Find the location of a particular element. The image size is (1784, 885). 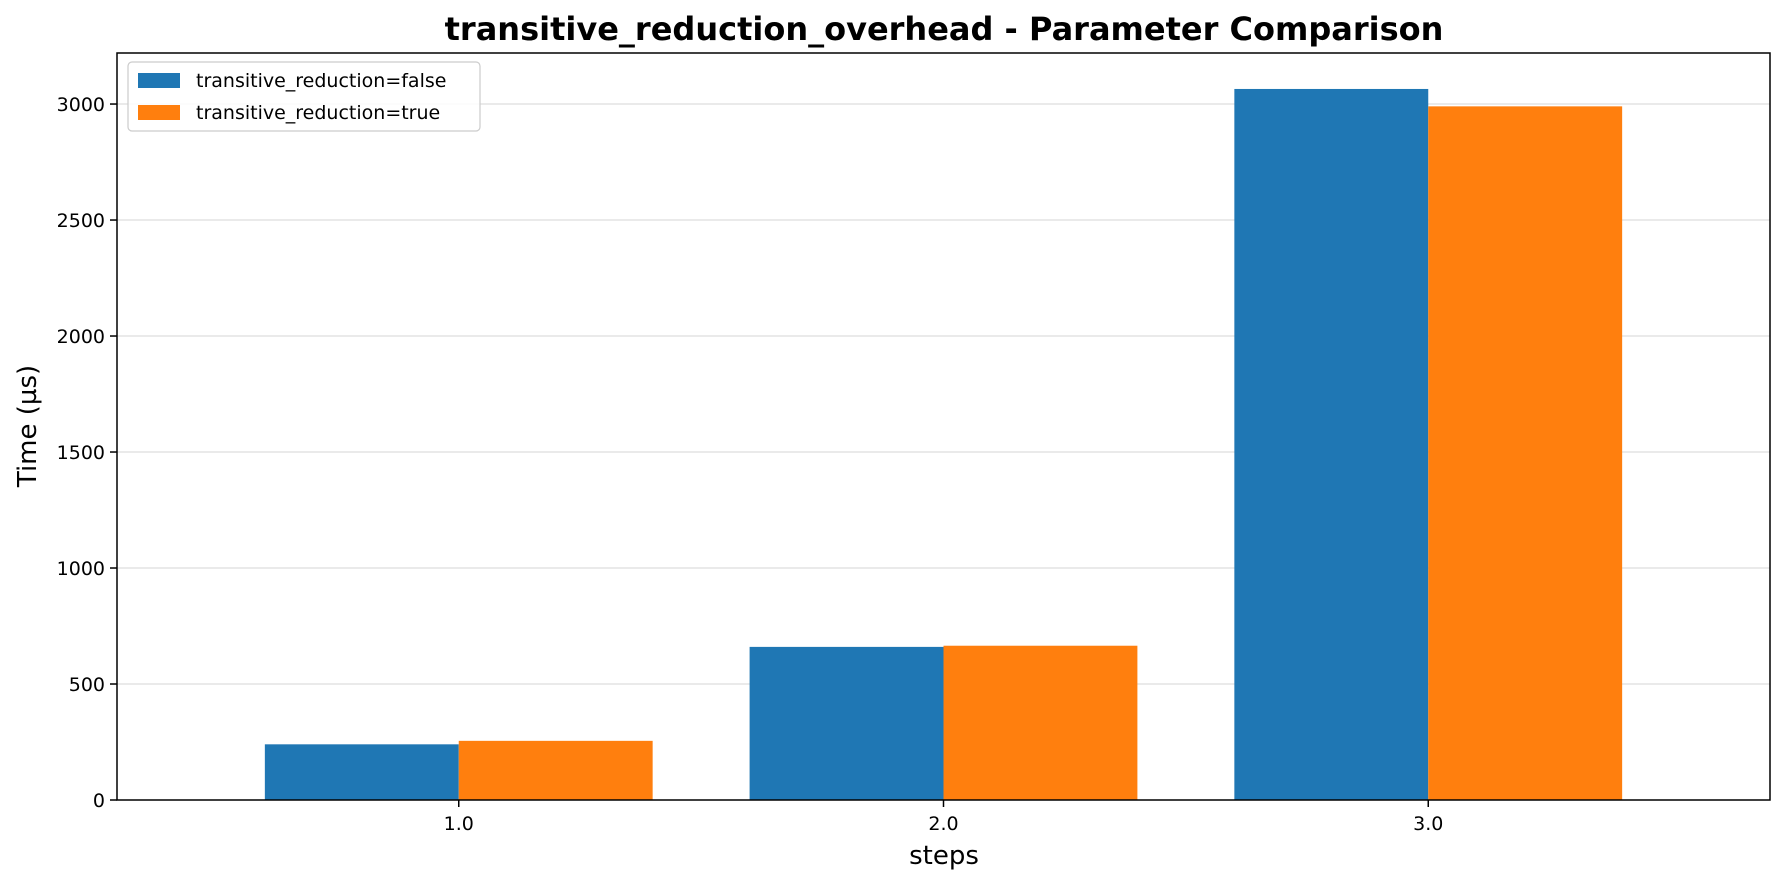

y-tick-label: 0 is located at coordinates (99, 801).